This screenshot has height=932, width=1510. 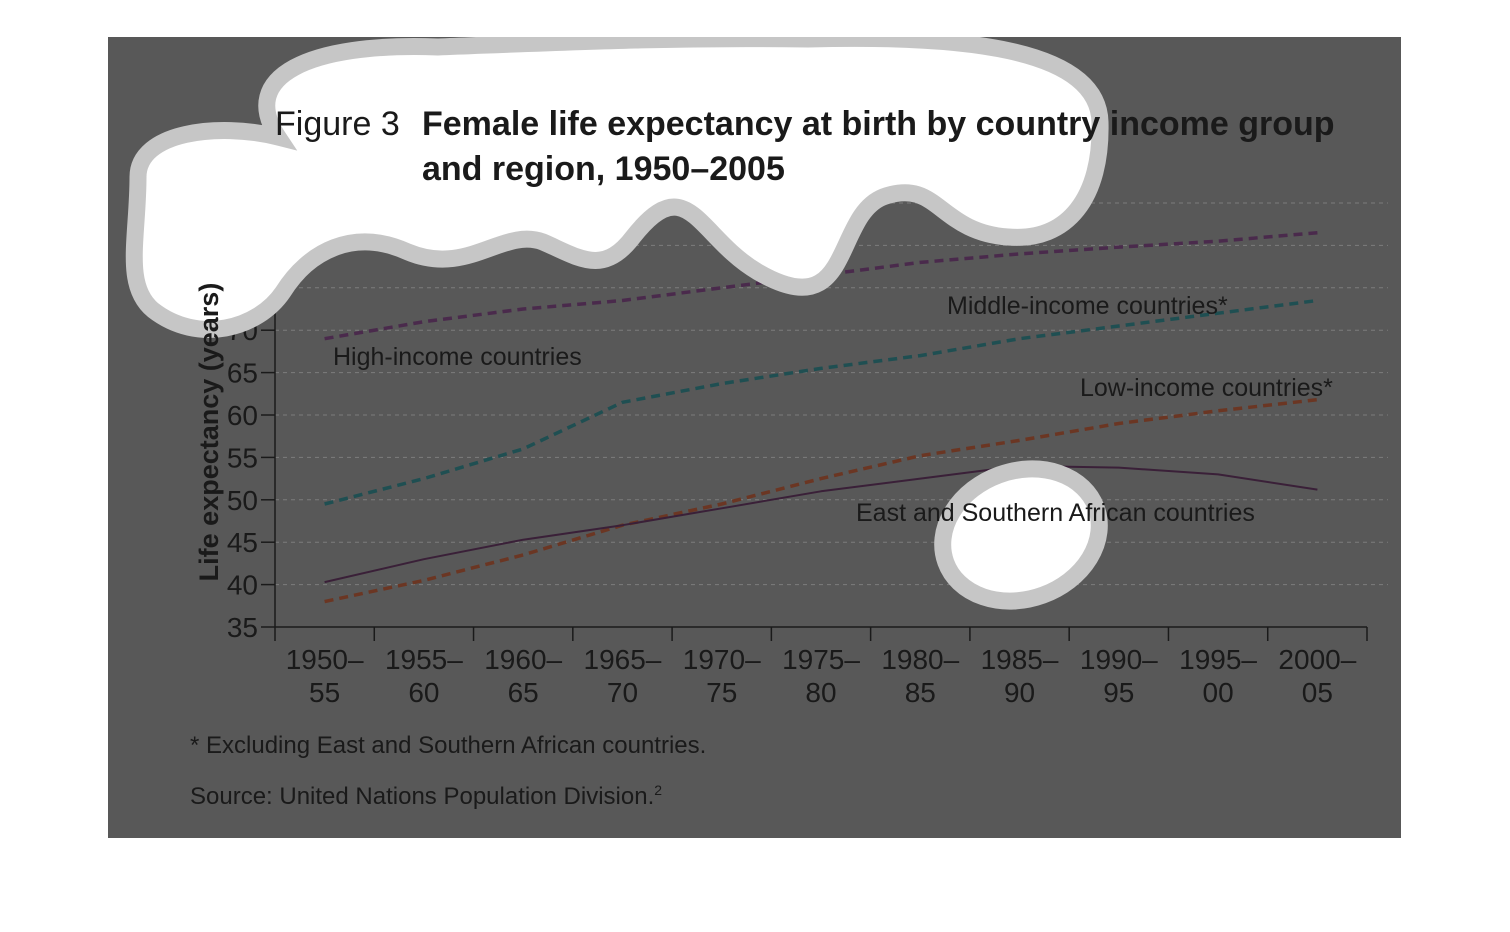 What do you see at coordinates (1206, 388) in the screenshot?
I see `series-label-low-income: Low-income countries*` at bounding box center [1206, 388].